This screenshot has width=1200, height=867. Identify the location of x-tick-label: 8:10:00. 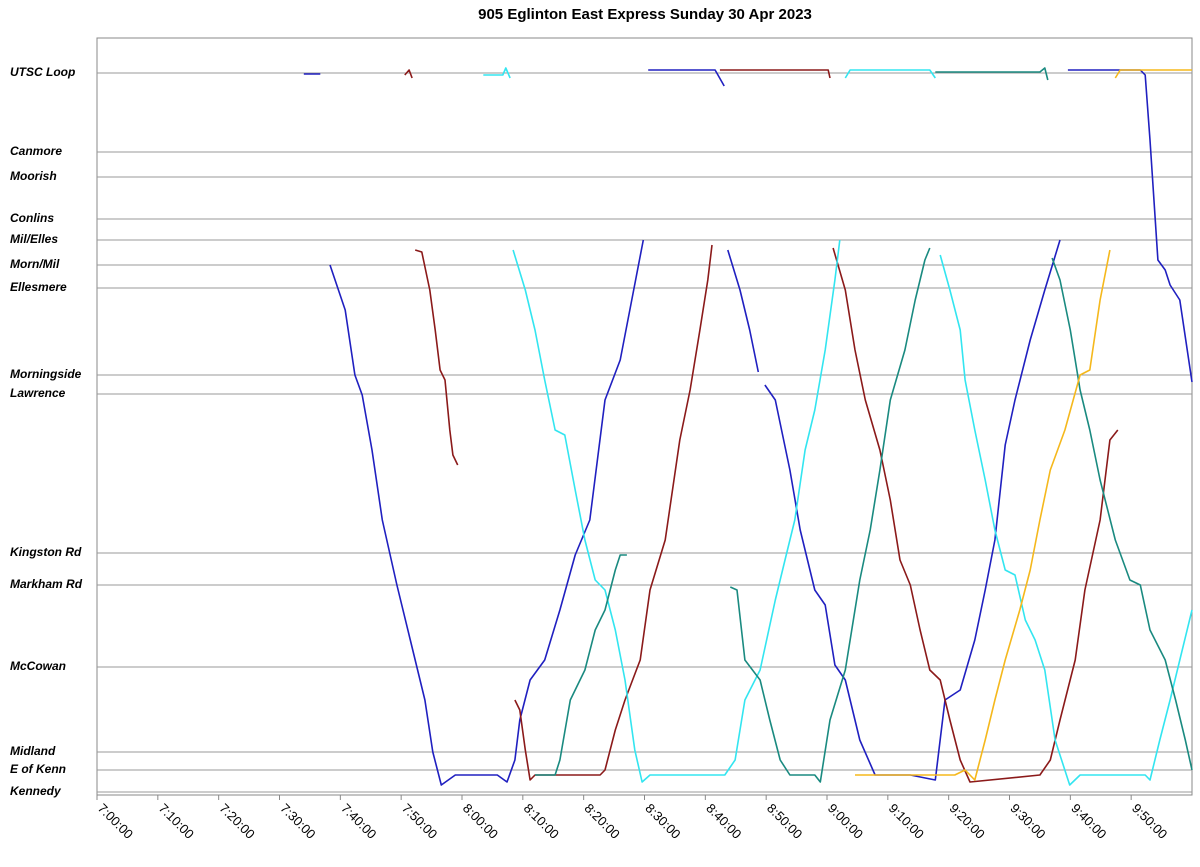
(541, 821).